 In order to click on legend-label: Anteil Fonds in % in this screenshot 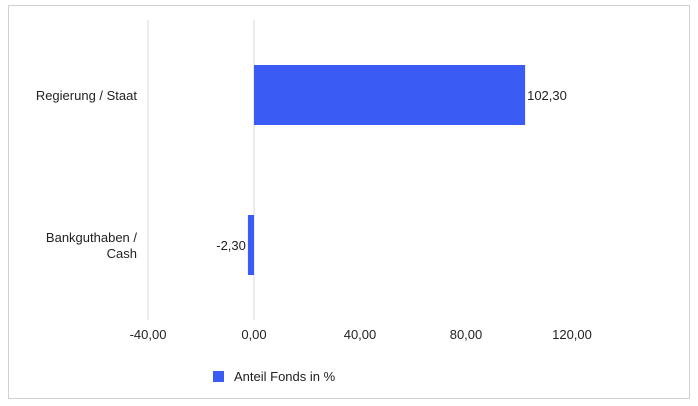, I will do `click(285, 376)`.